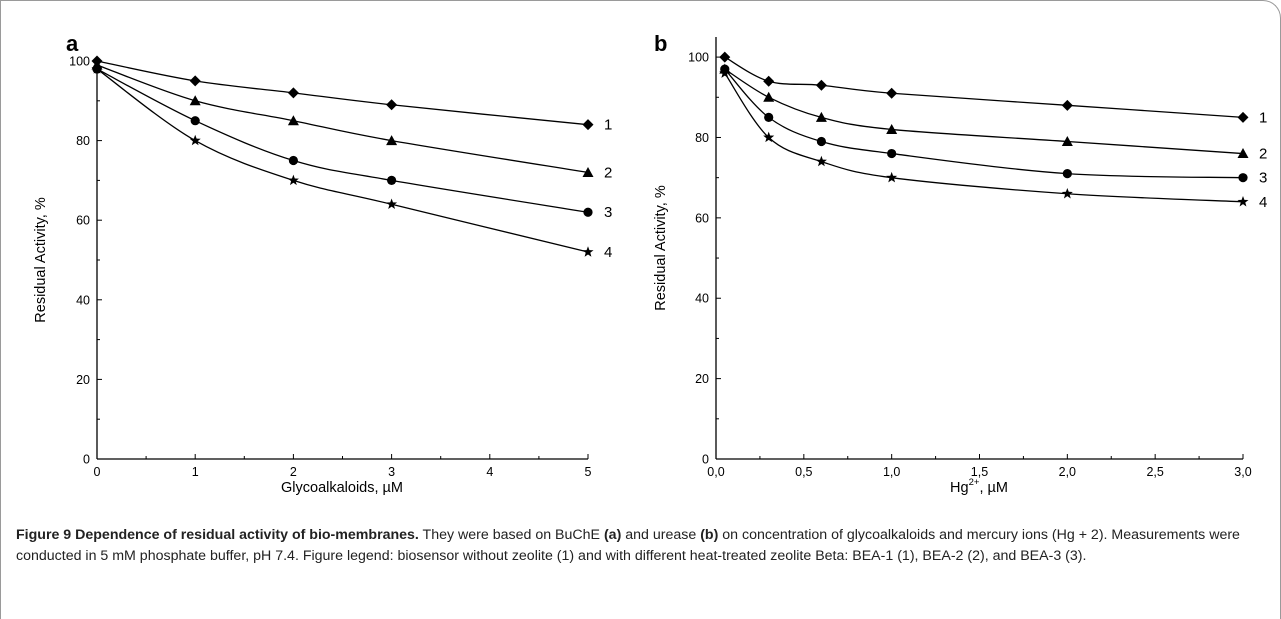 The height and width of the screenshot is (619, 1281). What do you see at coordinates (891, 472) in the screenshot?
I see `x-tick-label: 1,0` at bounding box center [891, 472].